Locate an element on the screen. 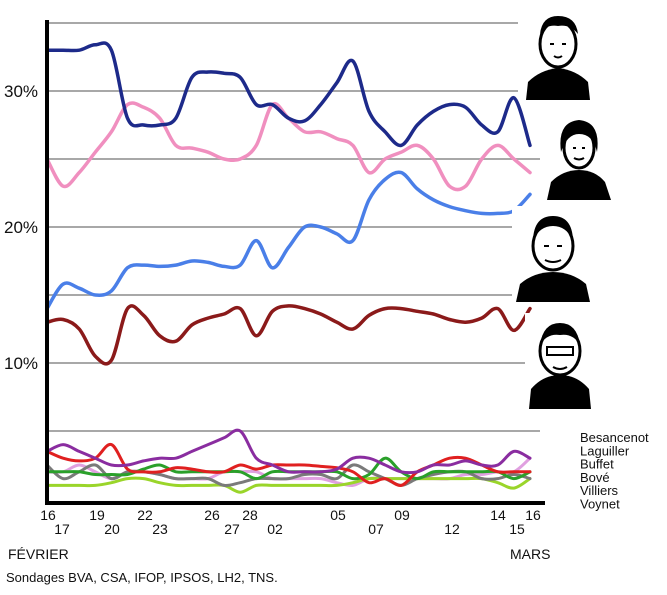  x-tick-label: 28 is located at coordinates (250, 515).